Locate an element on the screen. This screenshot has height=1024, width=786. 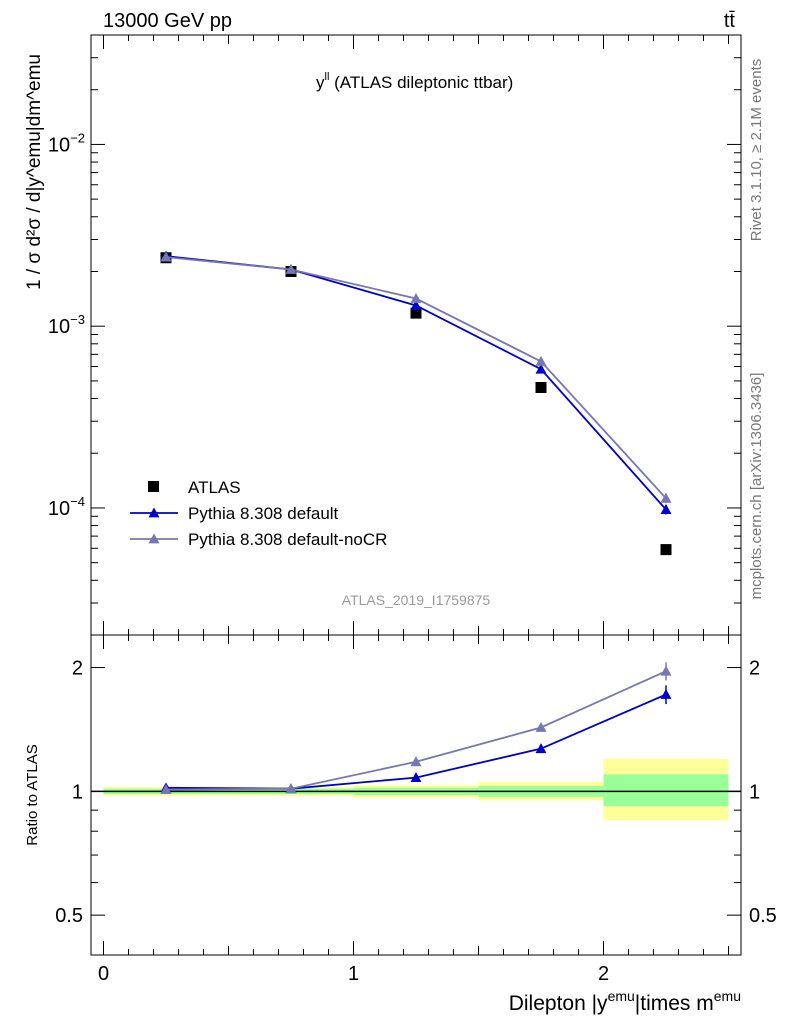
ratio-y-axis-label: Ratio to ATLAS is located at coordinates (32, 794).